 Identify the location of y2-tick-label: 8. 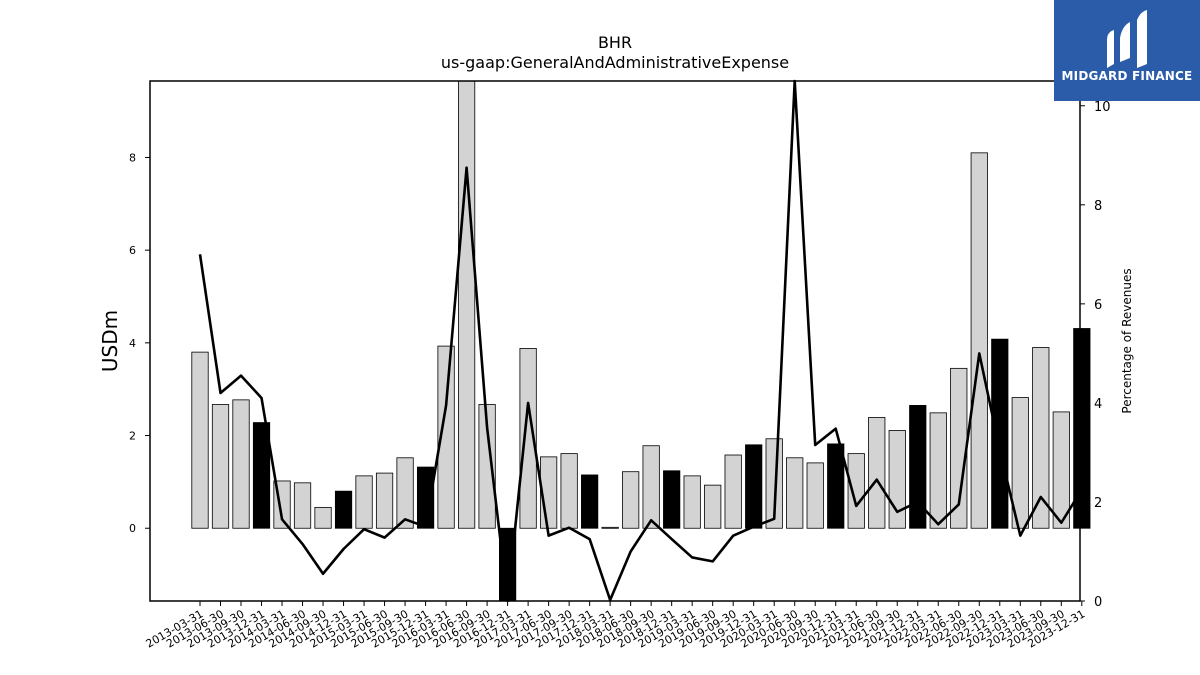
(1098, 206).